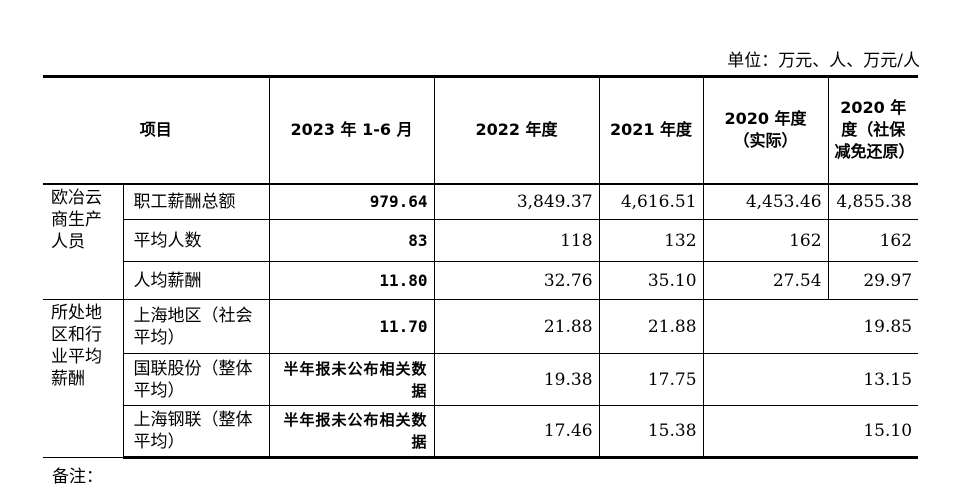 The width and height of the screenshot is (960, 488). I want to click on cell-2020-merged: 13.15, so click(810, 379).